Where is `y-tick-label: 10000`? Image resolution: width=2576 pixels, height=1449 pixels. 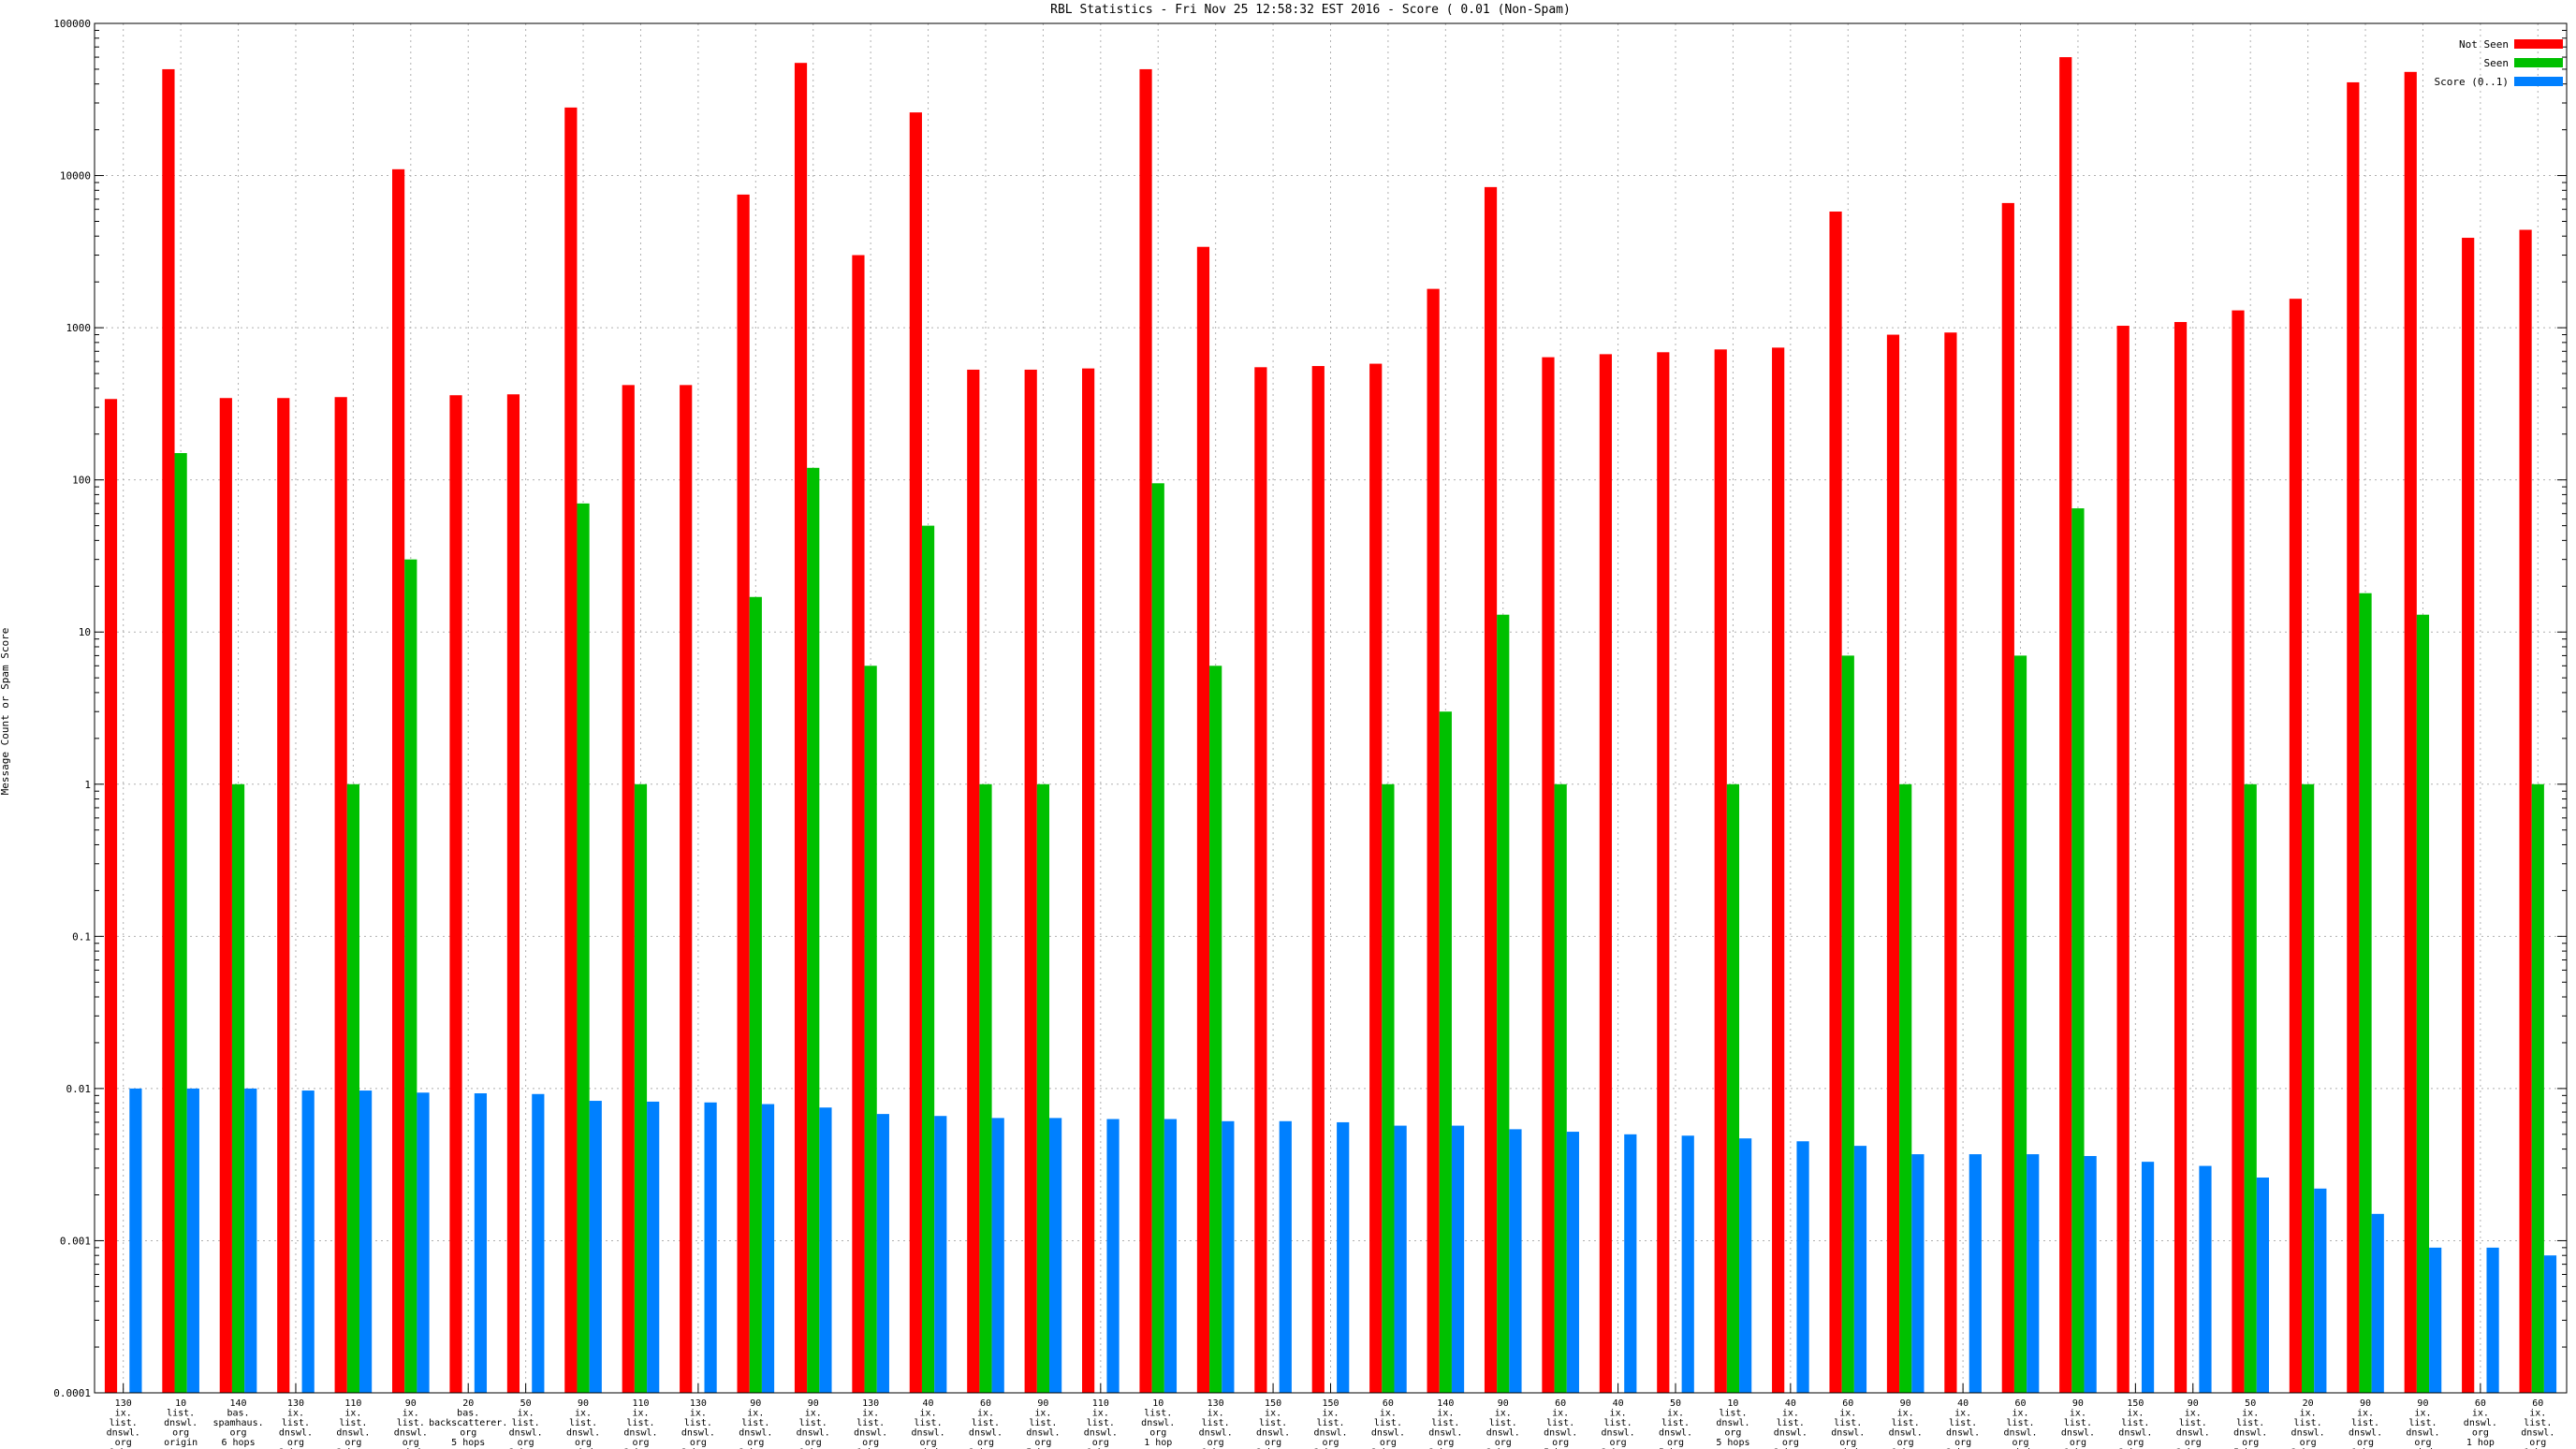 y-tick-label: 10000 is located at coordinates (75, 176).